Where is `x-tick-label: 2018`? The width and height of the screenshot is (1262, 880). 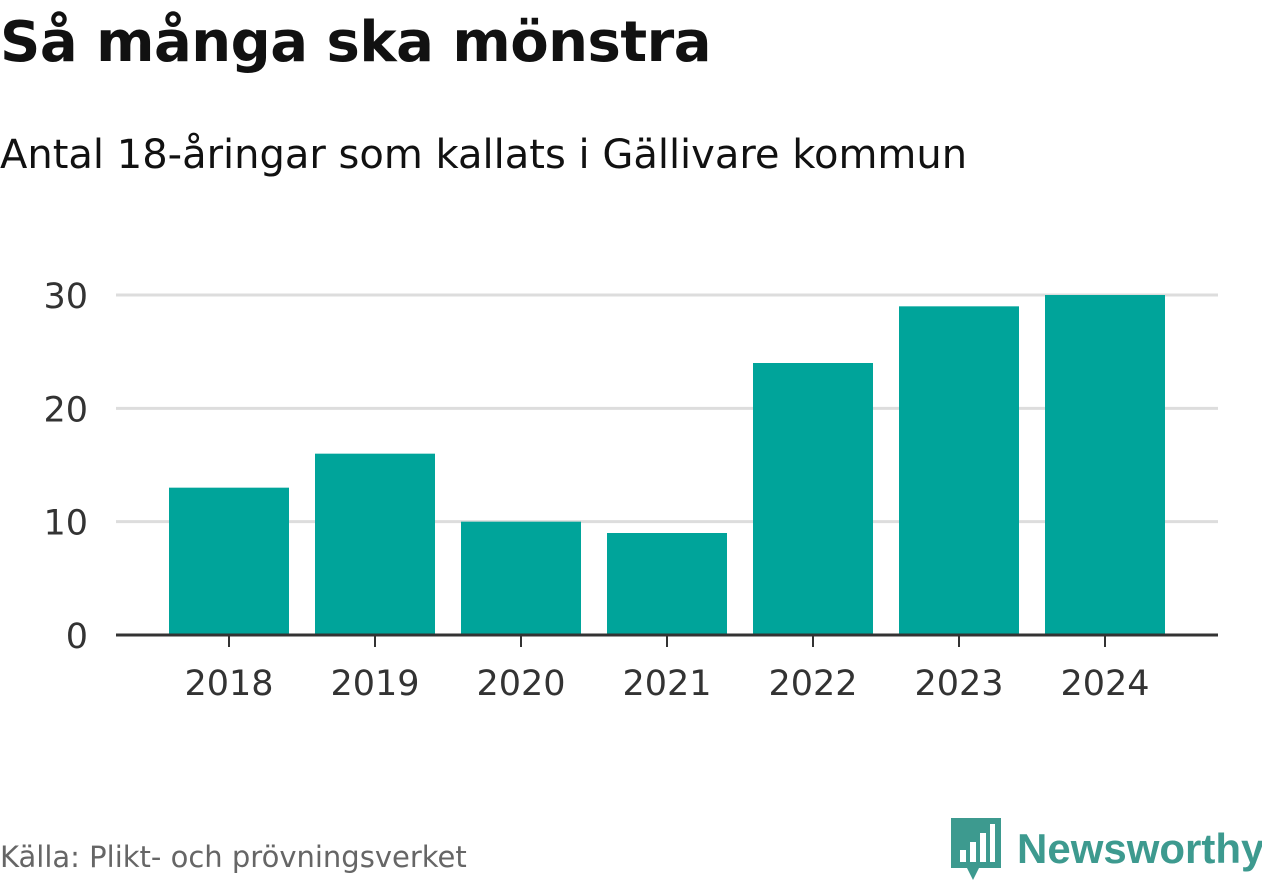
x-tick-label: 2018 is located at coordinates (228, 684).